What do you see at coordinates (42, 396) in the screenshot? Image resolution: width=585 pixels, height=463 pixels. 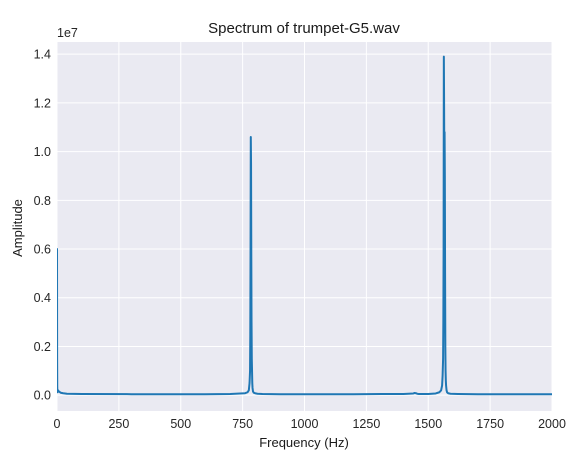 I see `y-tick-label: 0.0` at bounding box center [42, 396].